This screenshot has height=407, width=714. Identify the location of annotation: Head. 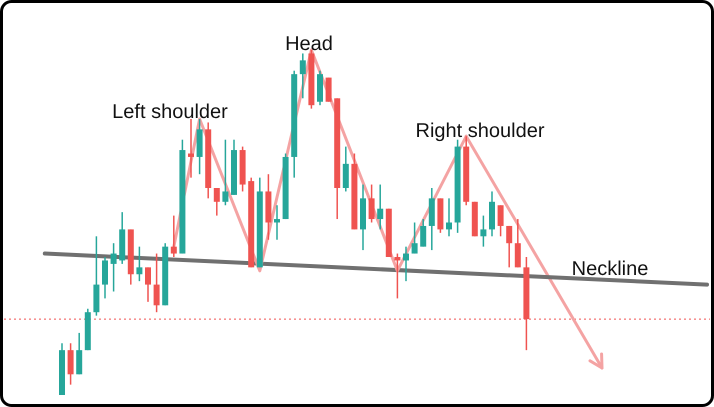
(309, 44).